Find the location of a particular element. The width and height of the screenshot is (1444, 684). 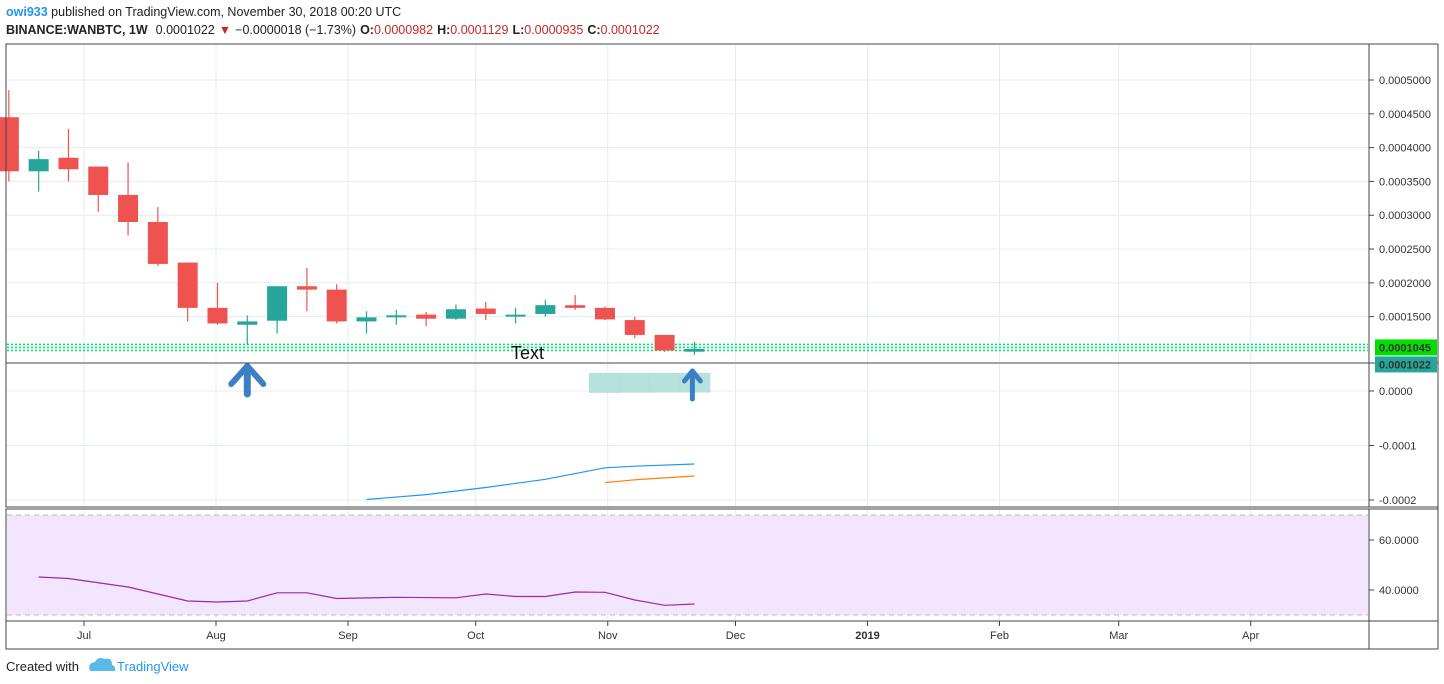

macd-line is located at coordinates (530, 482).